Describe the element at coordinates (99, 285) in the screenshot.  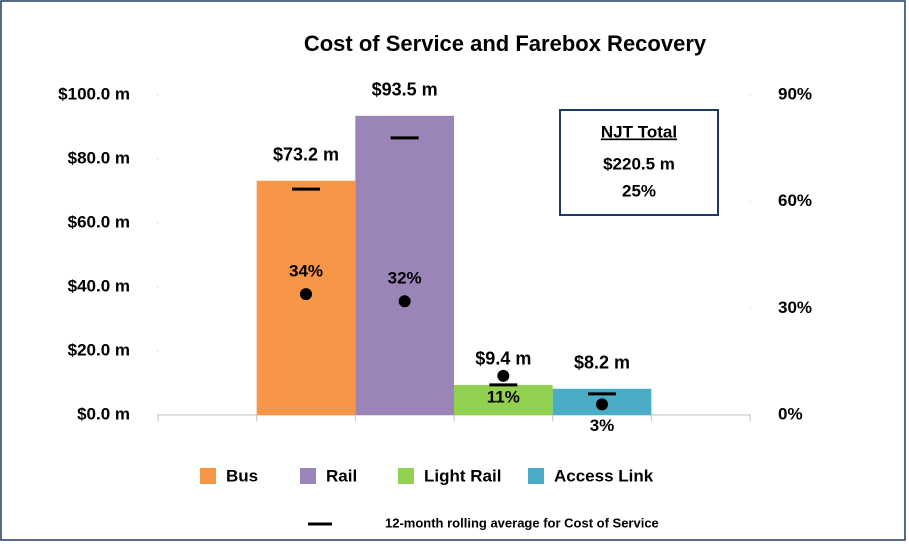
I see `y-tick-label: $40.0 m` at that location.